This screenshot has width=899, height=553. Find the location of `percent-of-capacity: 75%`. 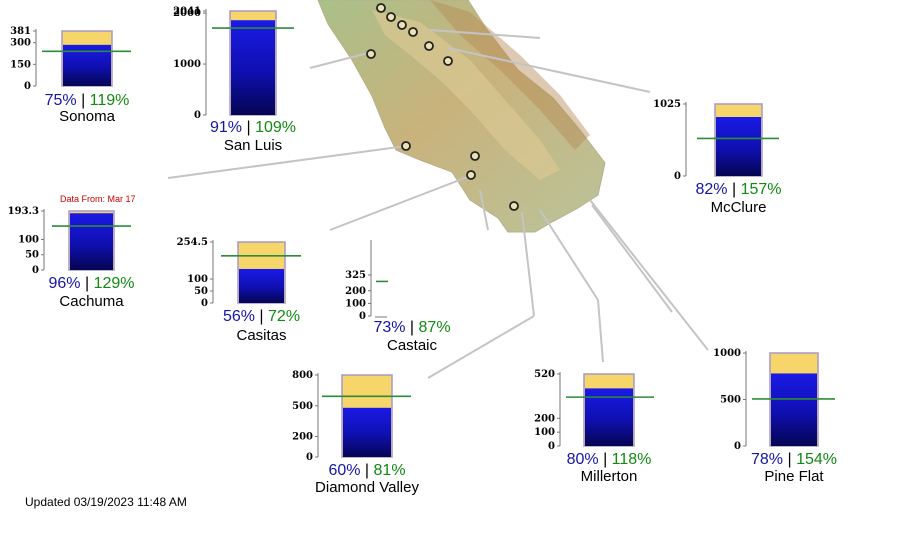

percent-of-capacity: 75% is located at coordinates (60, 100).